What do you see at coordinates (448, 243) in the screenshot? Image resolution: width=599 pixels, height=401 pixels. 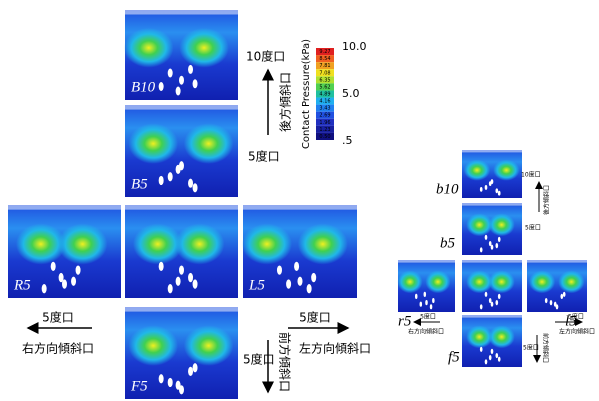 I see `panel-label: b5` at bounding box center [448, 243].